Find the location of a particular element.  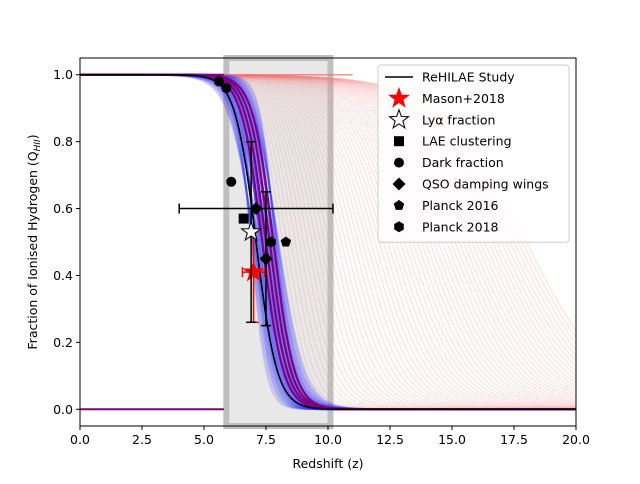

legend-label-lae-clustering: LAE clustering is located at coordinates (467, 141).